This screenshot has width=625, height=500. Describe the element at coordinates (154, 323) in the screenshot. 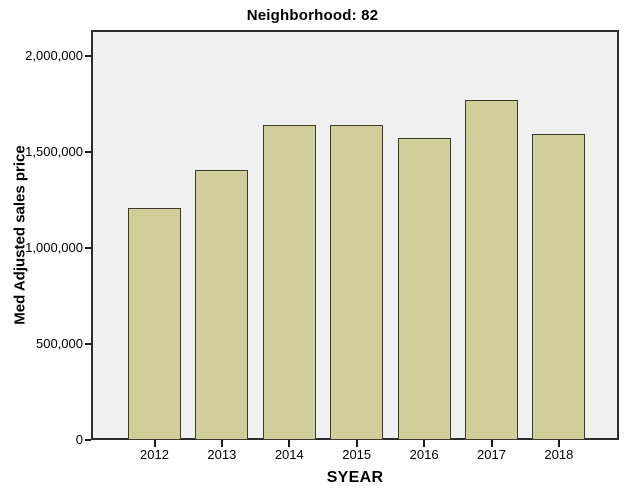

I see `bar-2012` at that location.